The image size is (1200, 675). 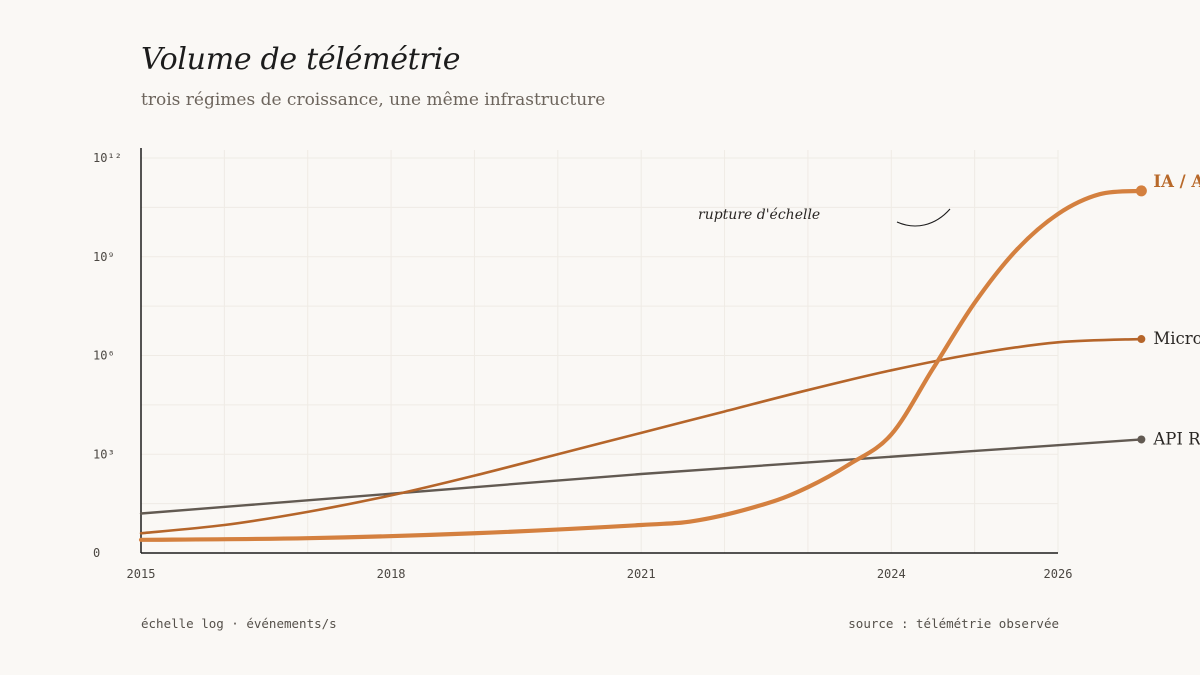 I want to click on x-tick-label: 2024, so click(x=891, y=574).